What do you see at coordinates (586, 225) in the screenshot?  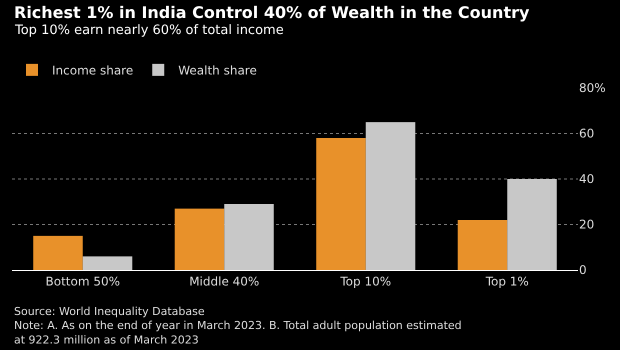 I see `y-tick-label: 20` at bounding box center [586, 225].